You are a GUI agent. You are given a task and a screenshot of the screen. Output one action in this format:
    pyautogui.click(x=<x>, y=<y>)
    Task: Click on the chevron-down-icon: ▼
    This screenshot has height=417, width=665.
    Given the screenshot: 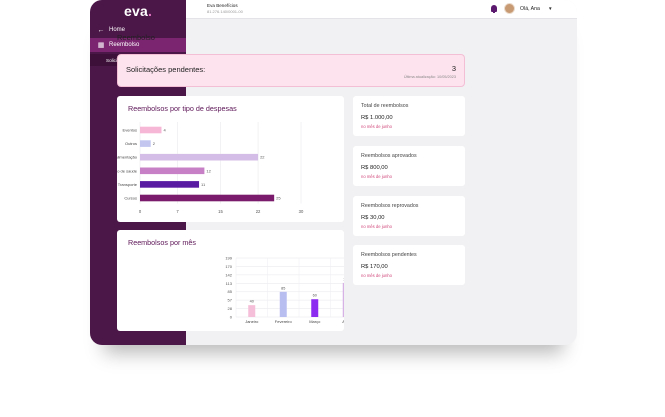 What is the action you would take?
    pyautogui.click(x=550, y=8)
    